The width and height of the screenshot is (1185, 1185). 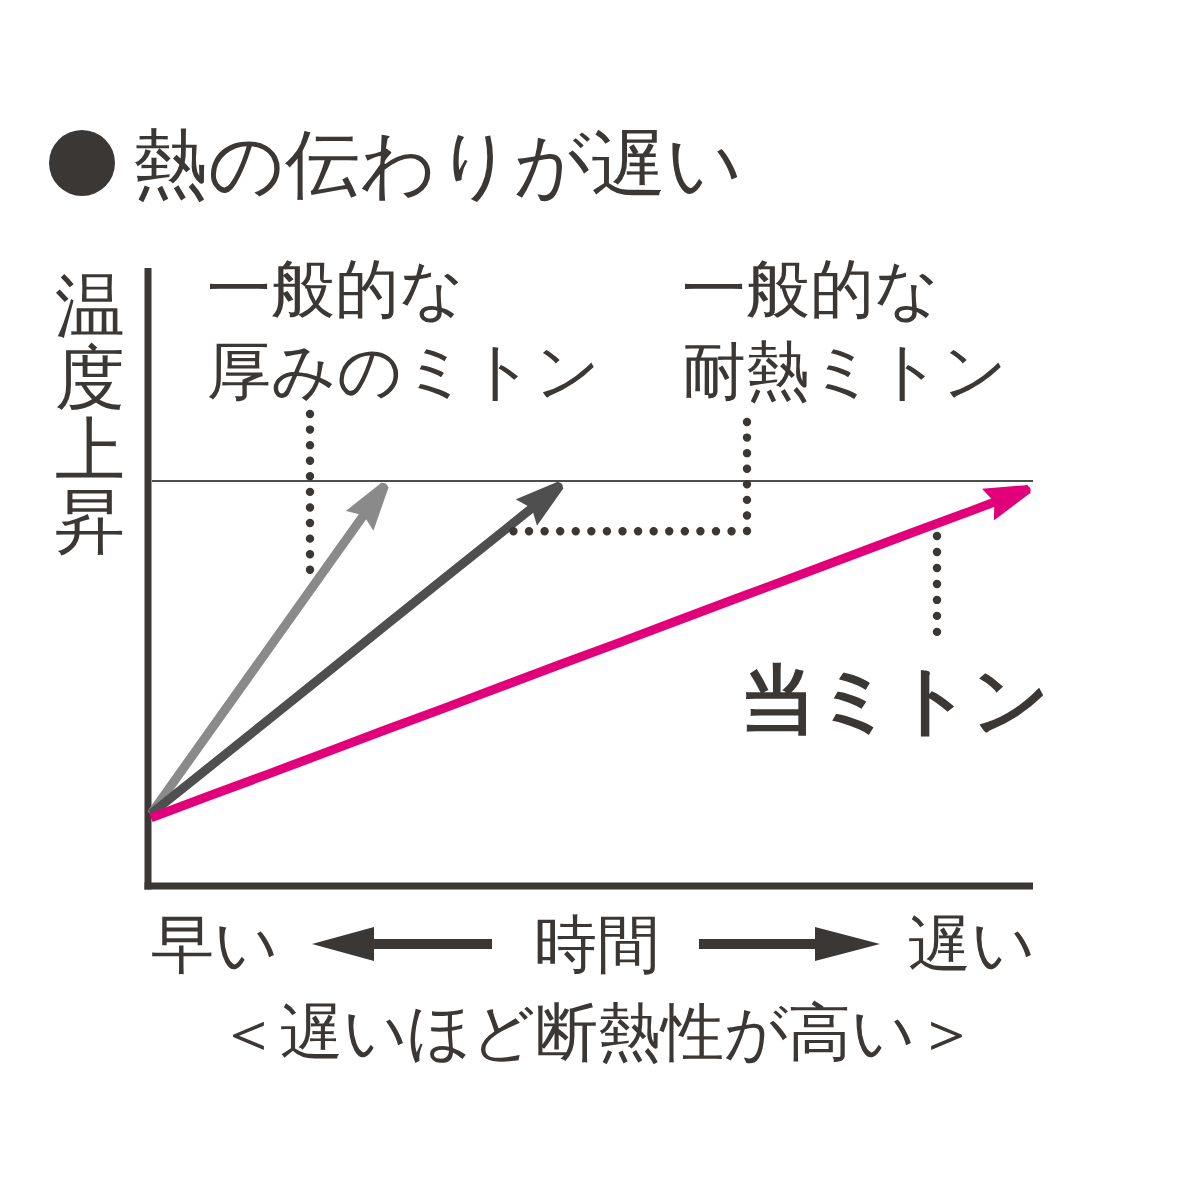 What do you see at coordinates (597, 1032) in the screenshot?
I see `text: ＜遅いほど断熱性が高い＞` at bounding box center [597, 1032].